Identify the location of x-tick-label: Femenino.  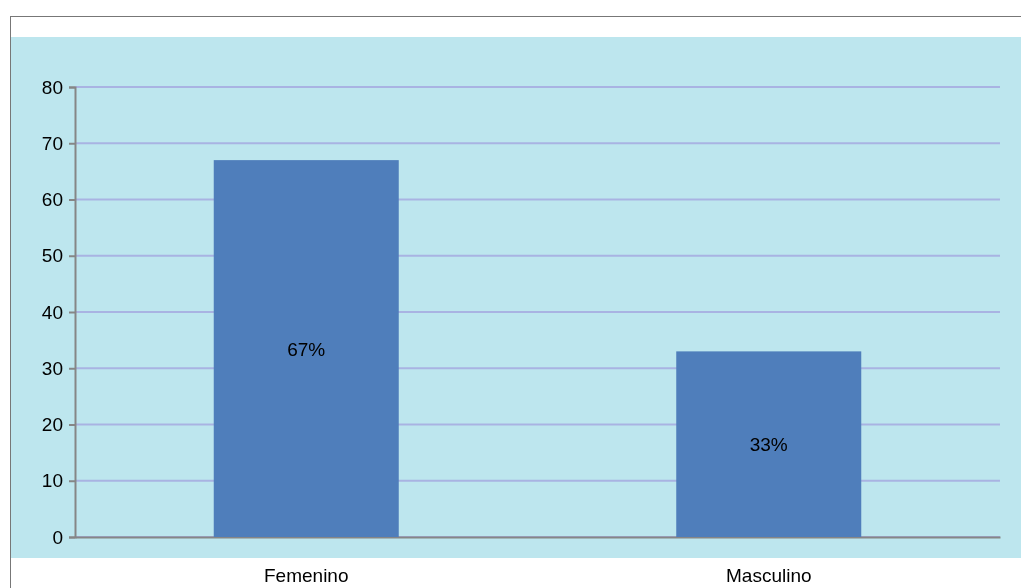
(306, 576).